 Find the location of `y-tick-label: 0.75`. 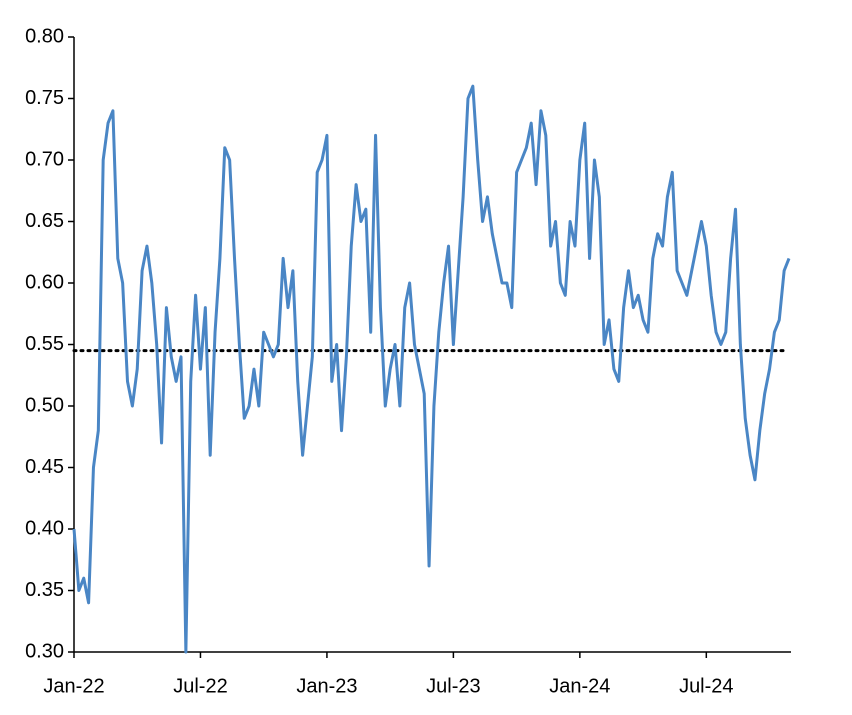

y-tick-label: 0.75 is located at coordinates (44, 98).